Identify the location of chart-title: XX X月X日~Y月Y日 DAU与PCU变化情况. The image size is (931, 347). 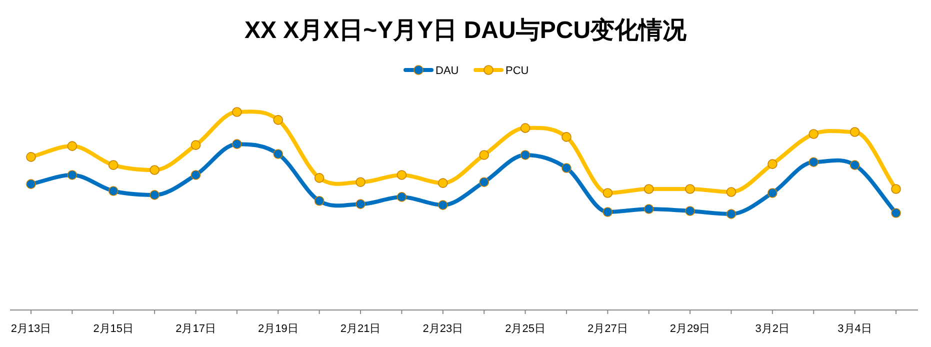
(466, 30).